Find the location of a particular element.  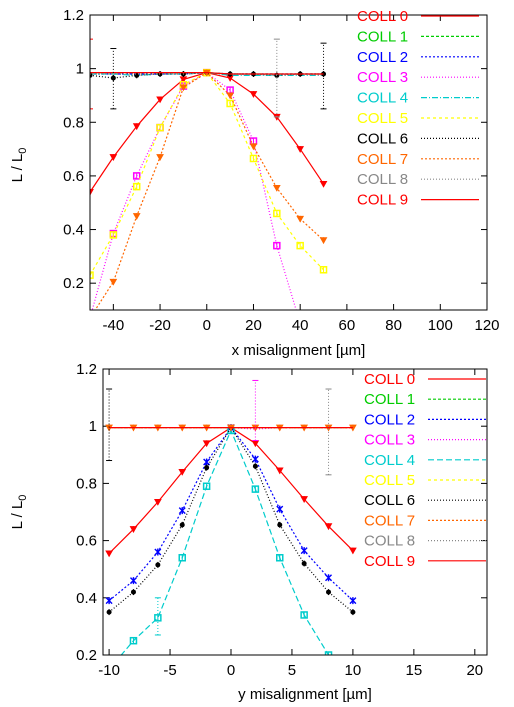

x-tick-label: -40 is located at coordinates (114, 325).